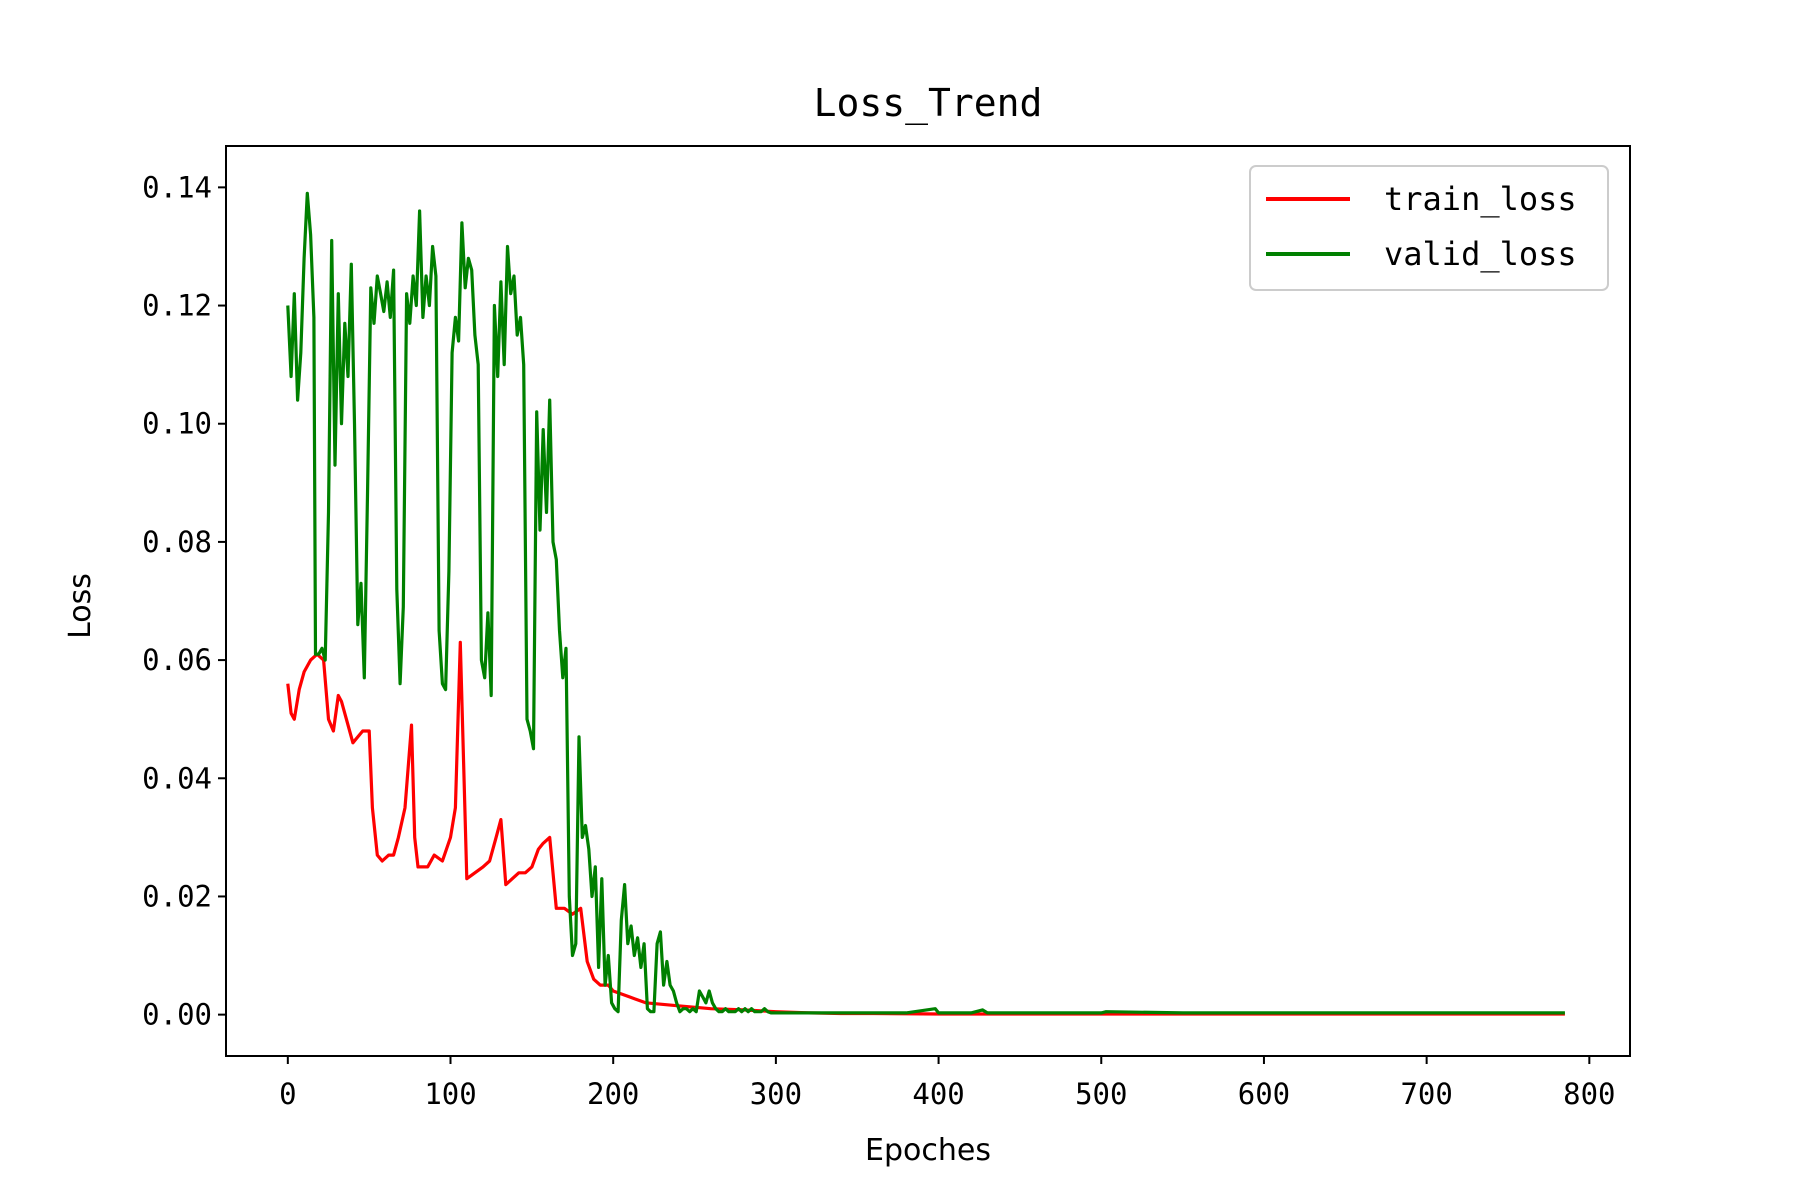 The height and width of the screenshot is (1200, 1800). I want to click on y-tick-group: 0.00 0.02 0.04 0.06 0.08 0.10 0.12 0.14, so click(184, 601).